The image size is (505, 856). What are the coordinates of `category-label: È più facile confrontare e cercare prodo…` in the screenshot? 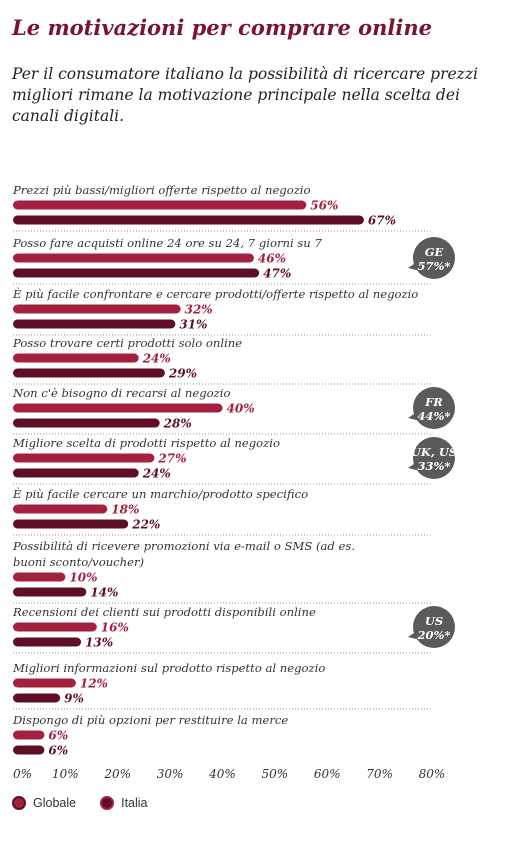 It's located at (215, 294).